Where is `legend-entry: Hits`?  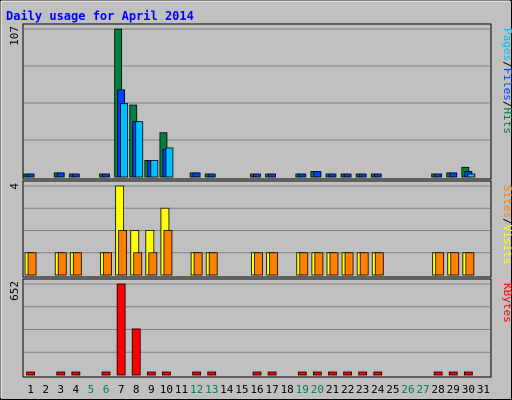
legend-entry: Hits is located at coordinates (506, 121).